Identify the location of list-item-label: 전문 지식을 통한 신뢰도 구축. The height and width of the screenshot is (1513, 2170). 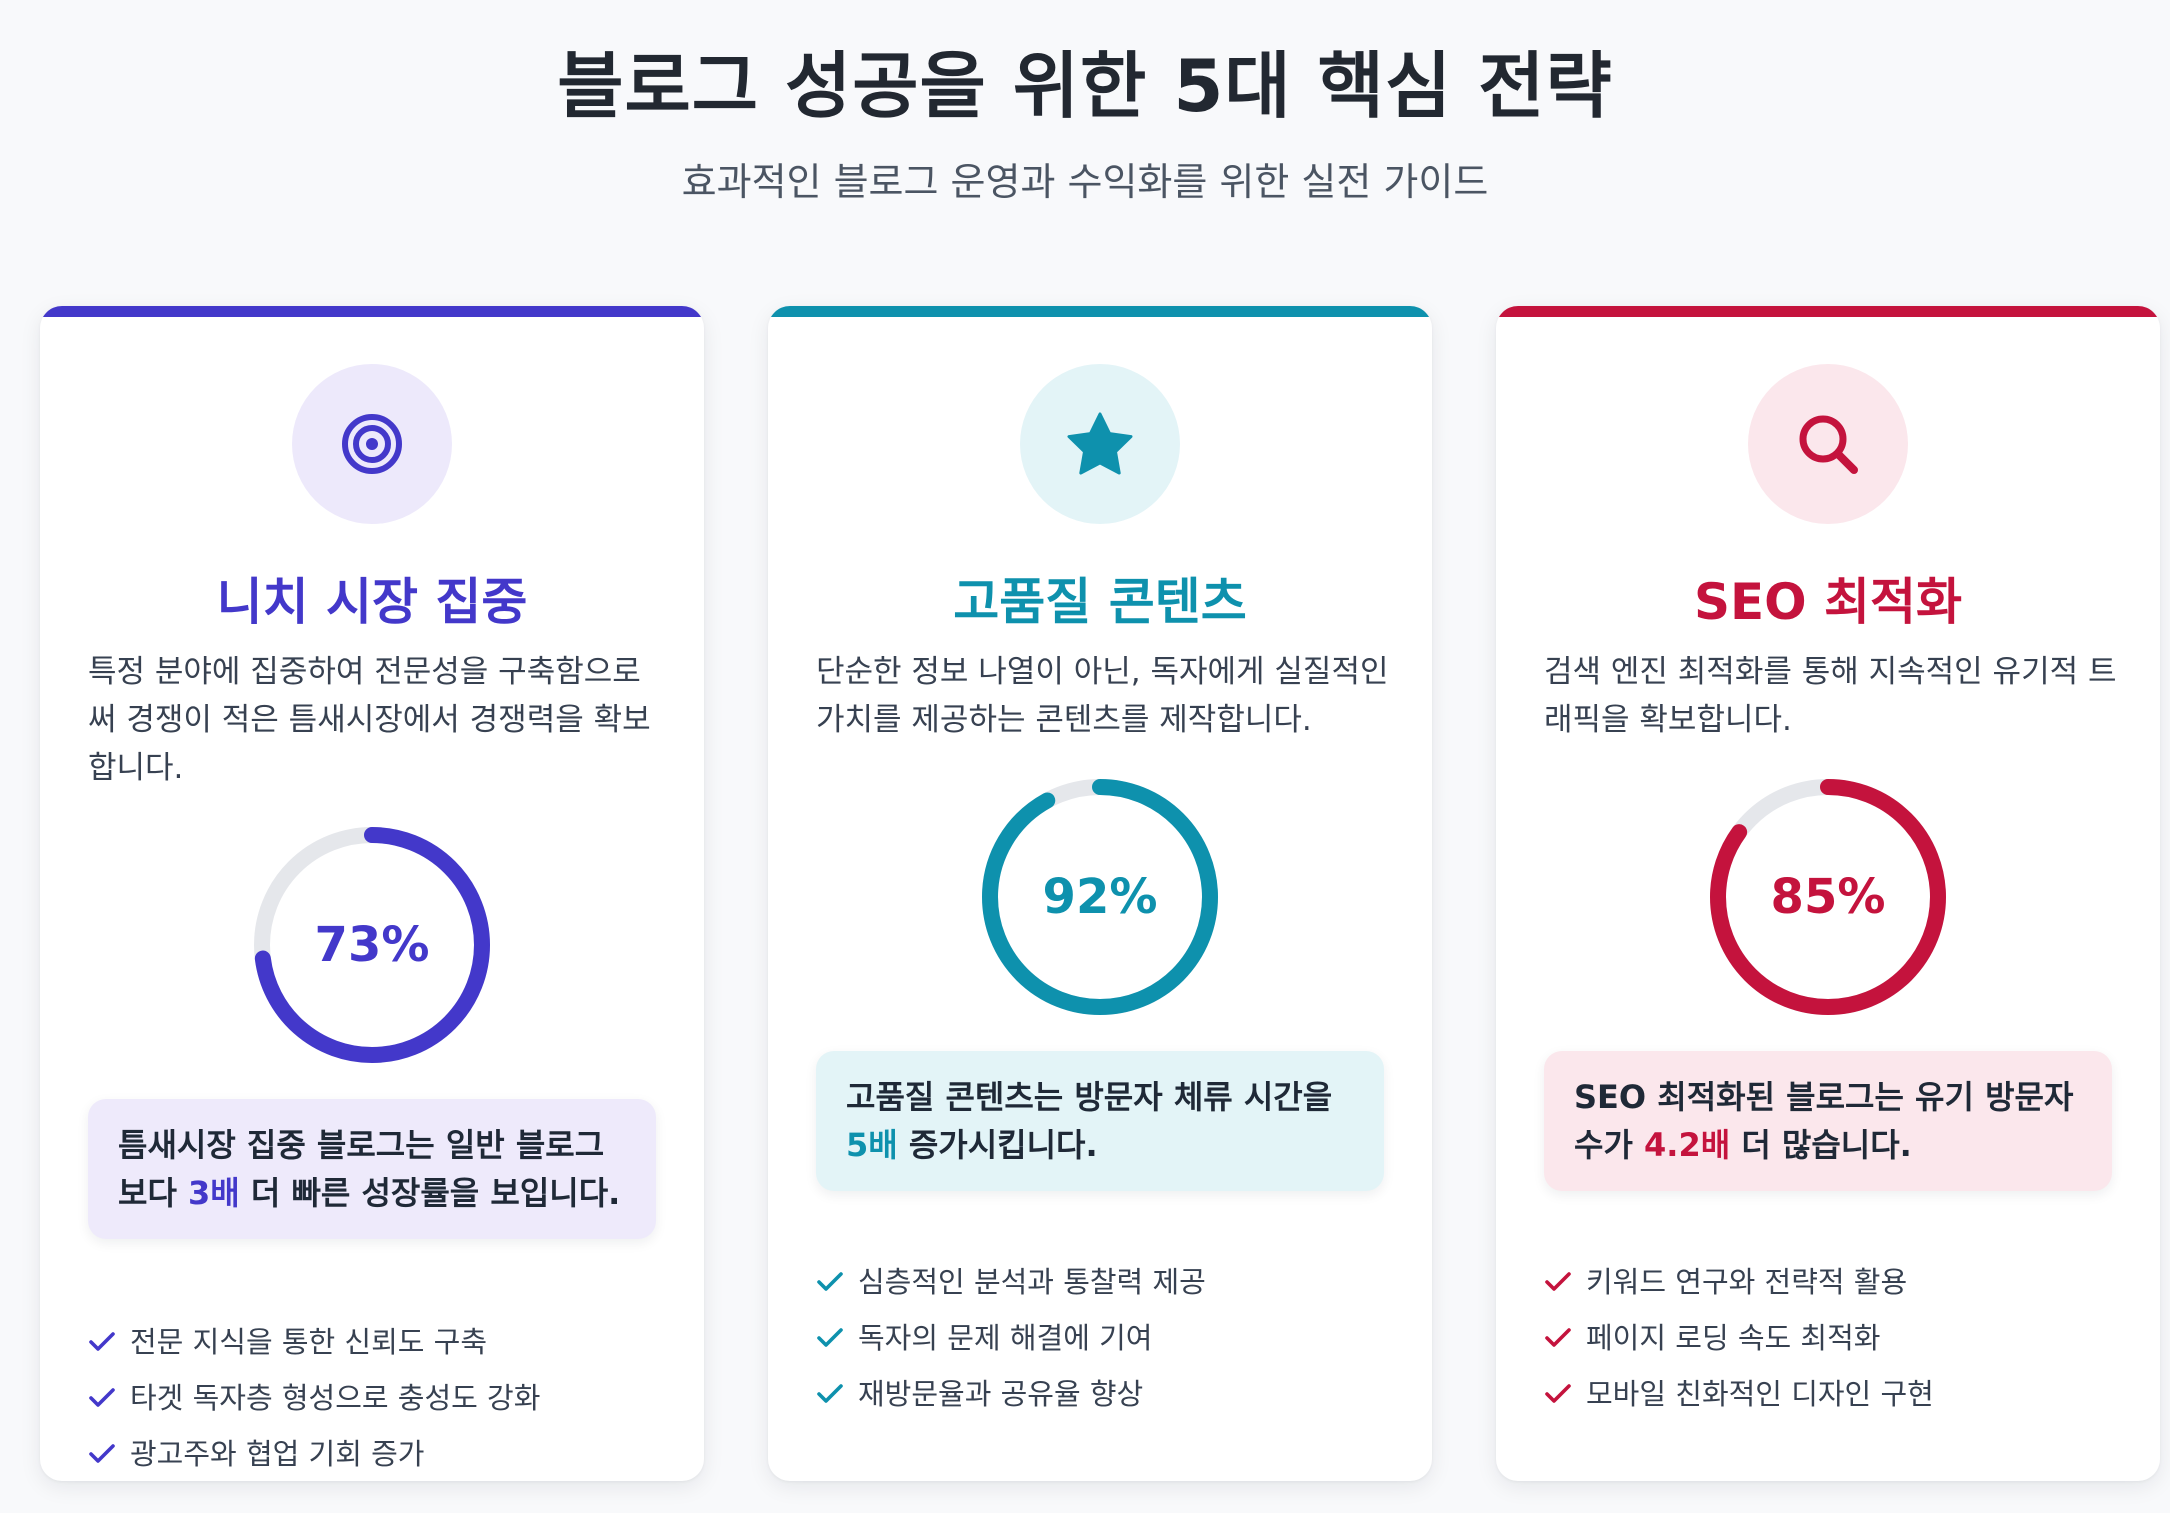
(309, 1342).